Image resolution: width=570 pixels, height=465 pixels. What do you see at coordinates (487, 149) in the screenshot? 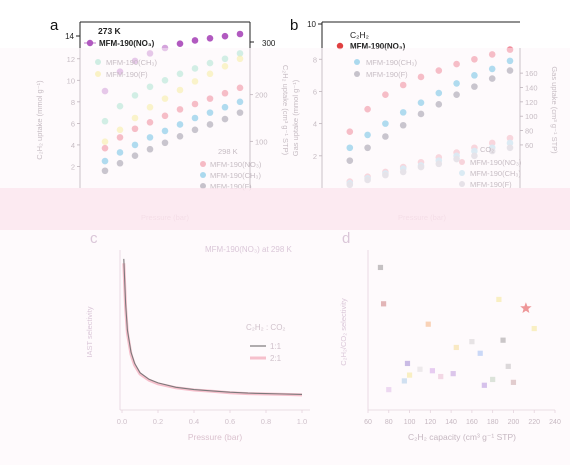
I see `panel-b-legend-co2-title: CO₂` at bounding box center [487, 149].